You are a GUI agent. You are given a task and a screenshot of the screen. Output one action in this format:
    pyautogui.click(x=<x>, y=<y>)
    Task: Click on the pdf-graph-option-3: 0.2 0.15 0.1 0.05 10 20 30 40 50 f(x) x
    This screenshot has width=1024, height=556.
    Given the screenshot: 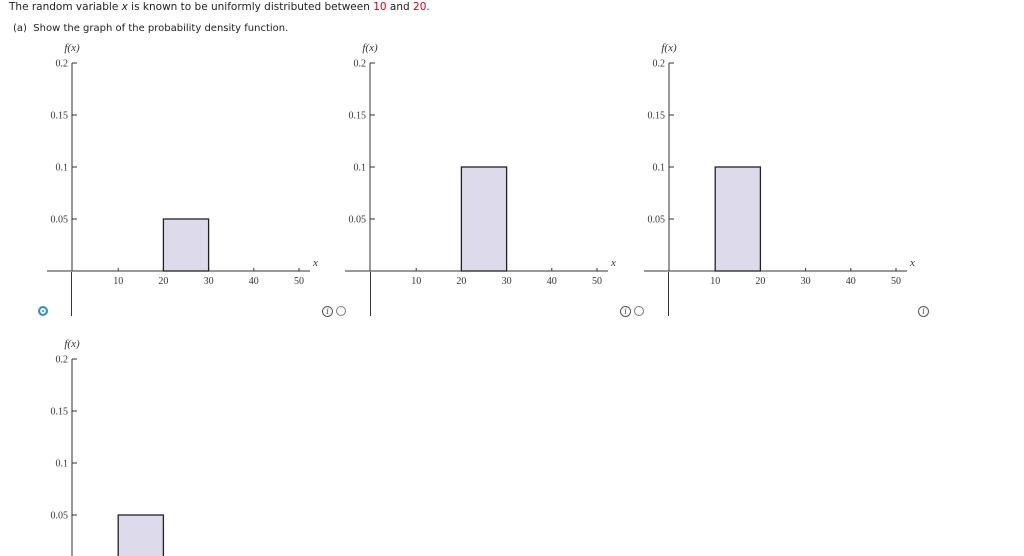 What is the action you would take?
    pyautogui.click(x=779, y=164)
    